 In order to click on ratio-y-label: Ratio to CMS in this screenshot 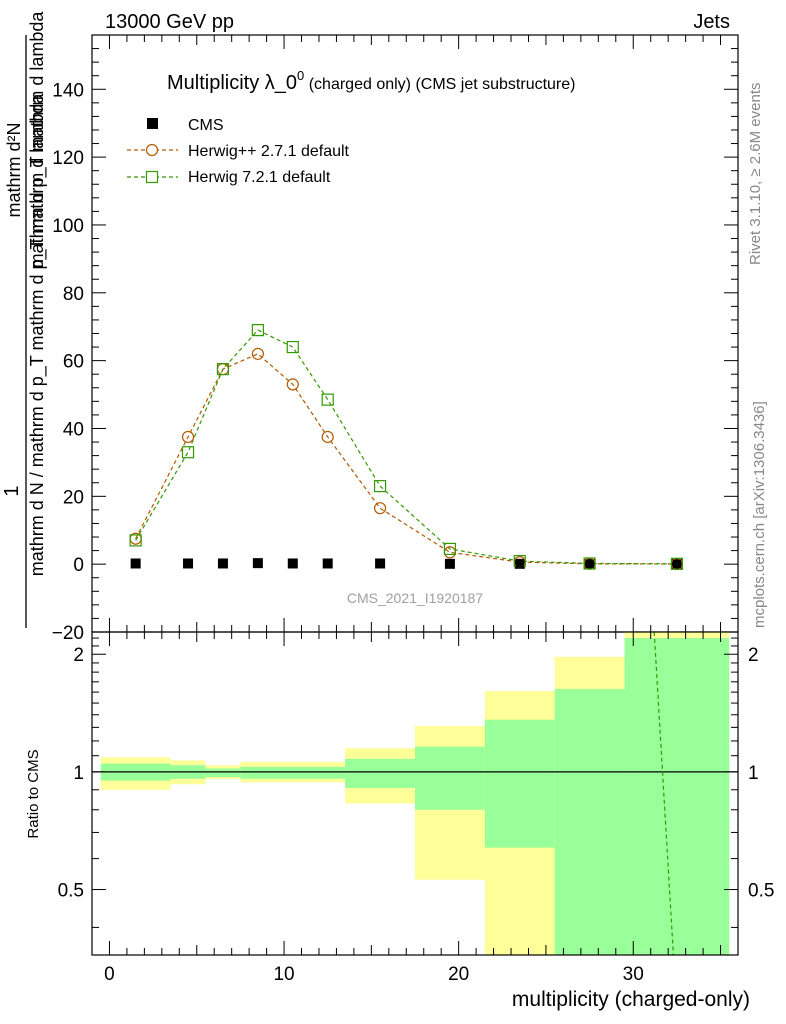, I will do `click(33, 793)`.